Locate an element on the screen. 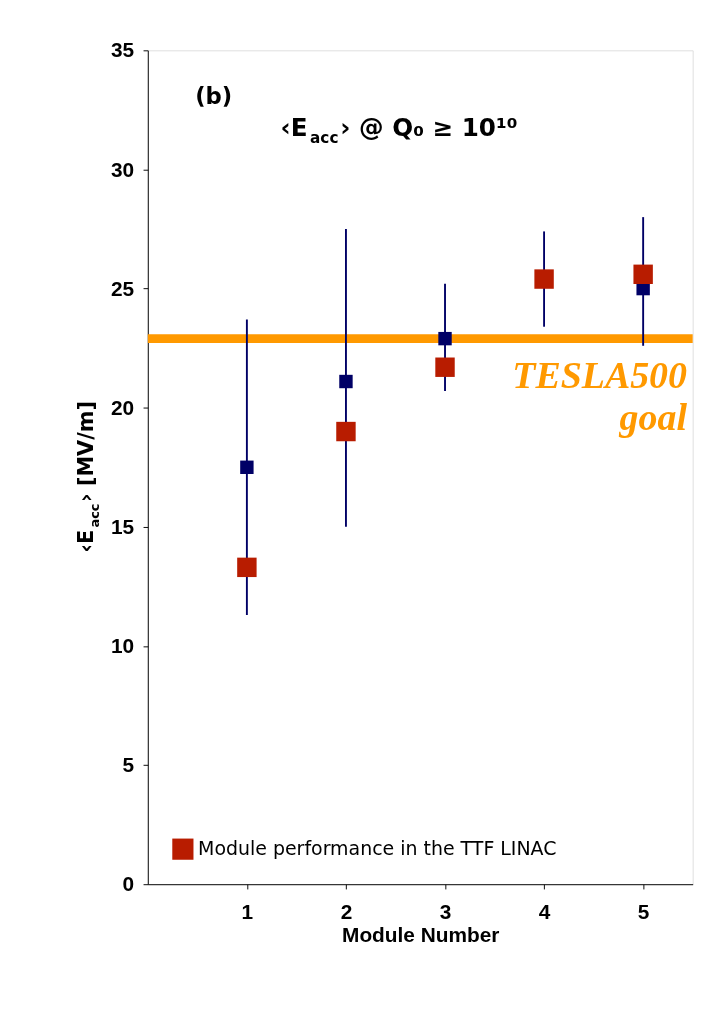 This screenshot has height=1021, width=705. y-tick-label: 0 is located at coordinates (128, 884).